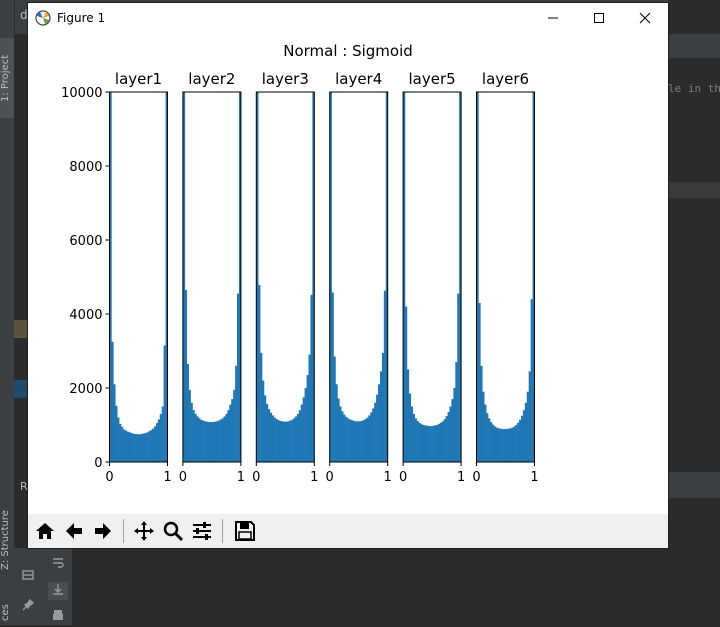 This screenshot has height=627, width=720. I want to click on window-titlebar: Figure 1, so click(348, 18).